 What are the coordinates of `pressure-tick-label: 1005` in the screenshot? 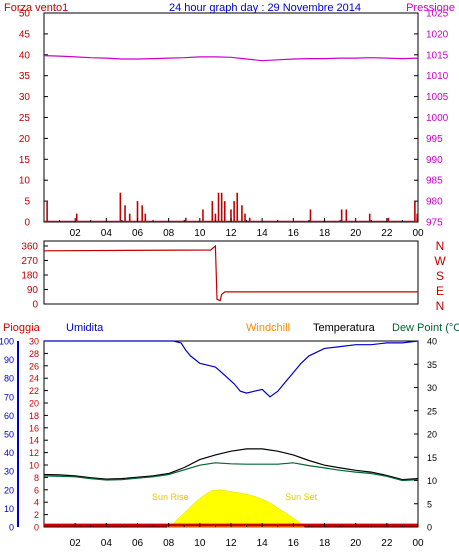 It's located at (437, 97).